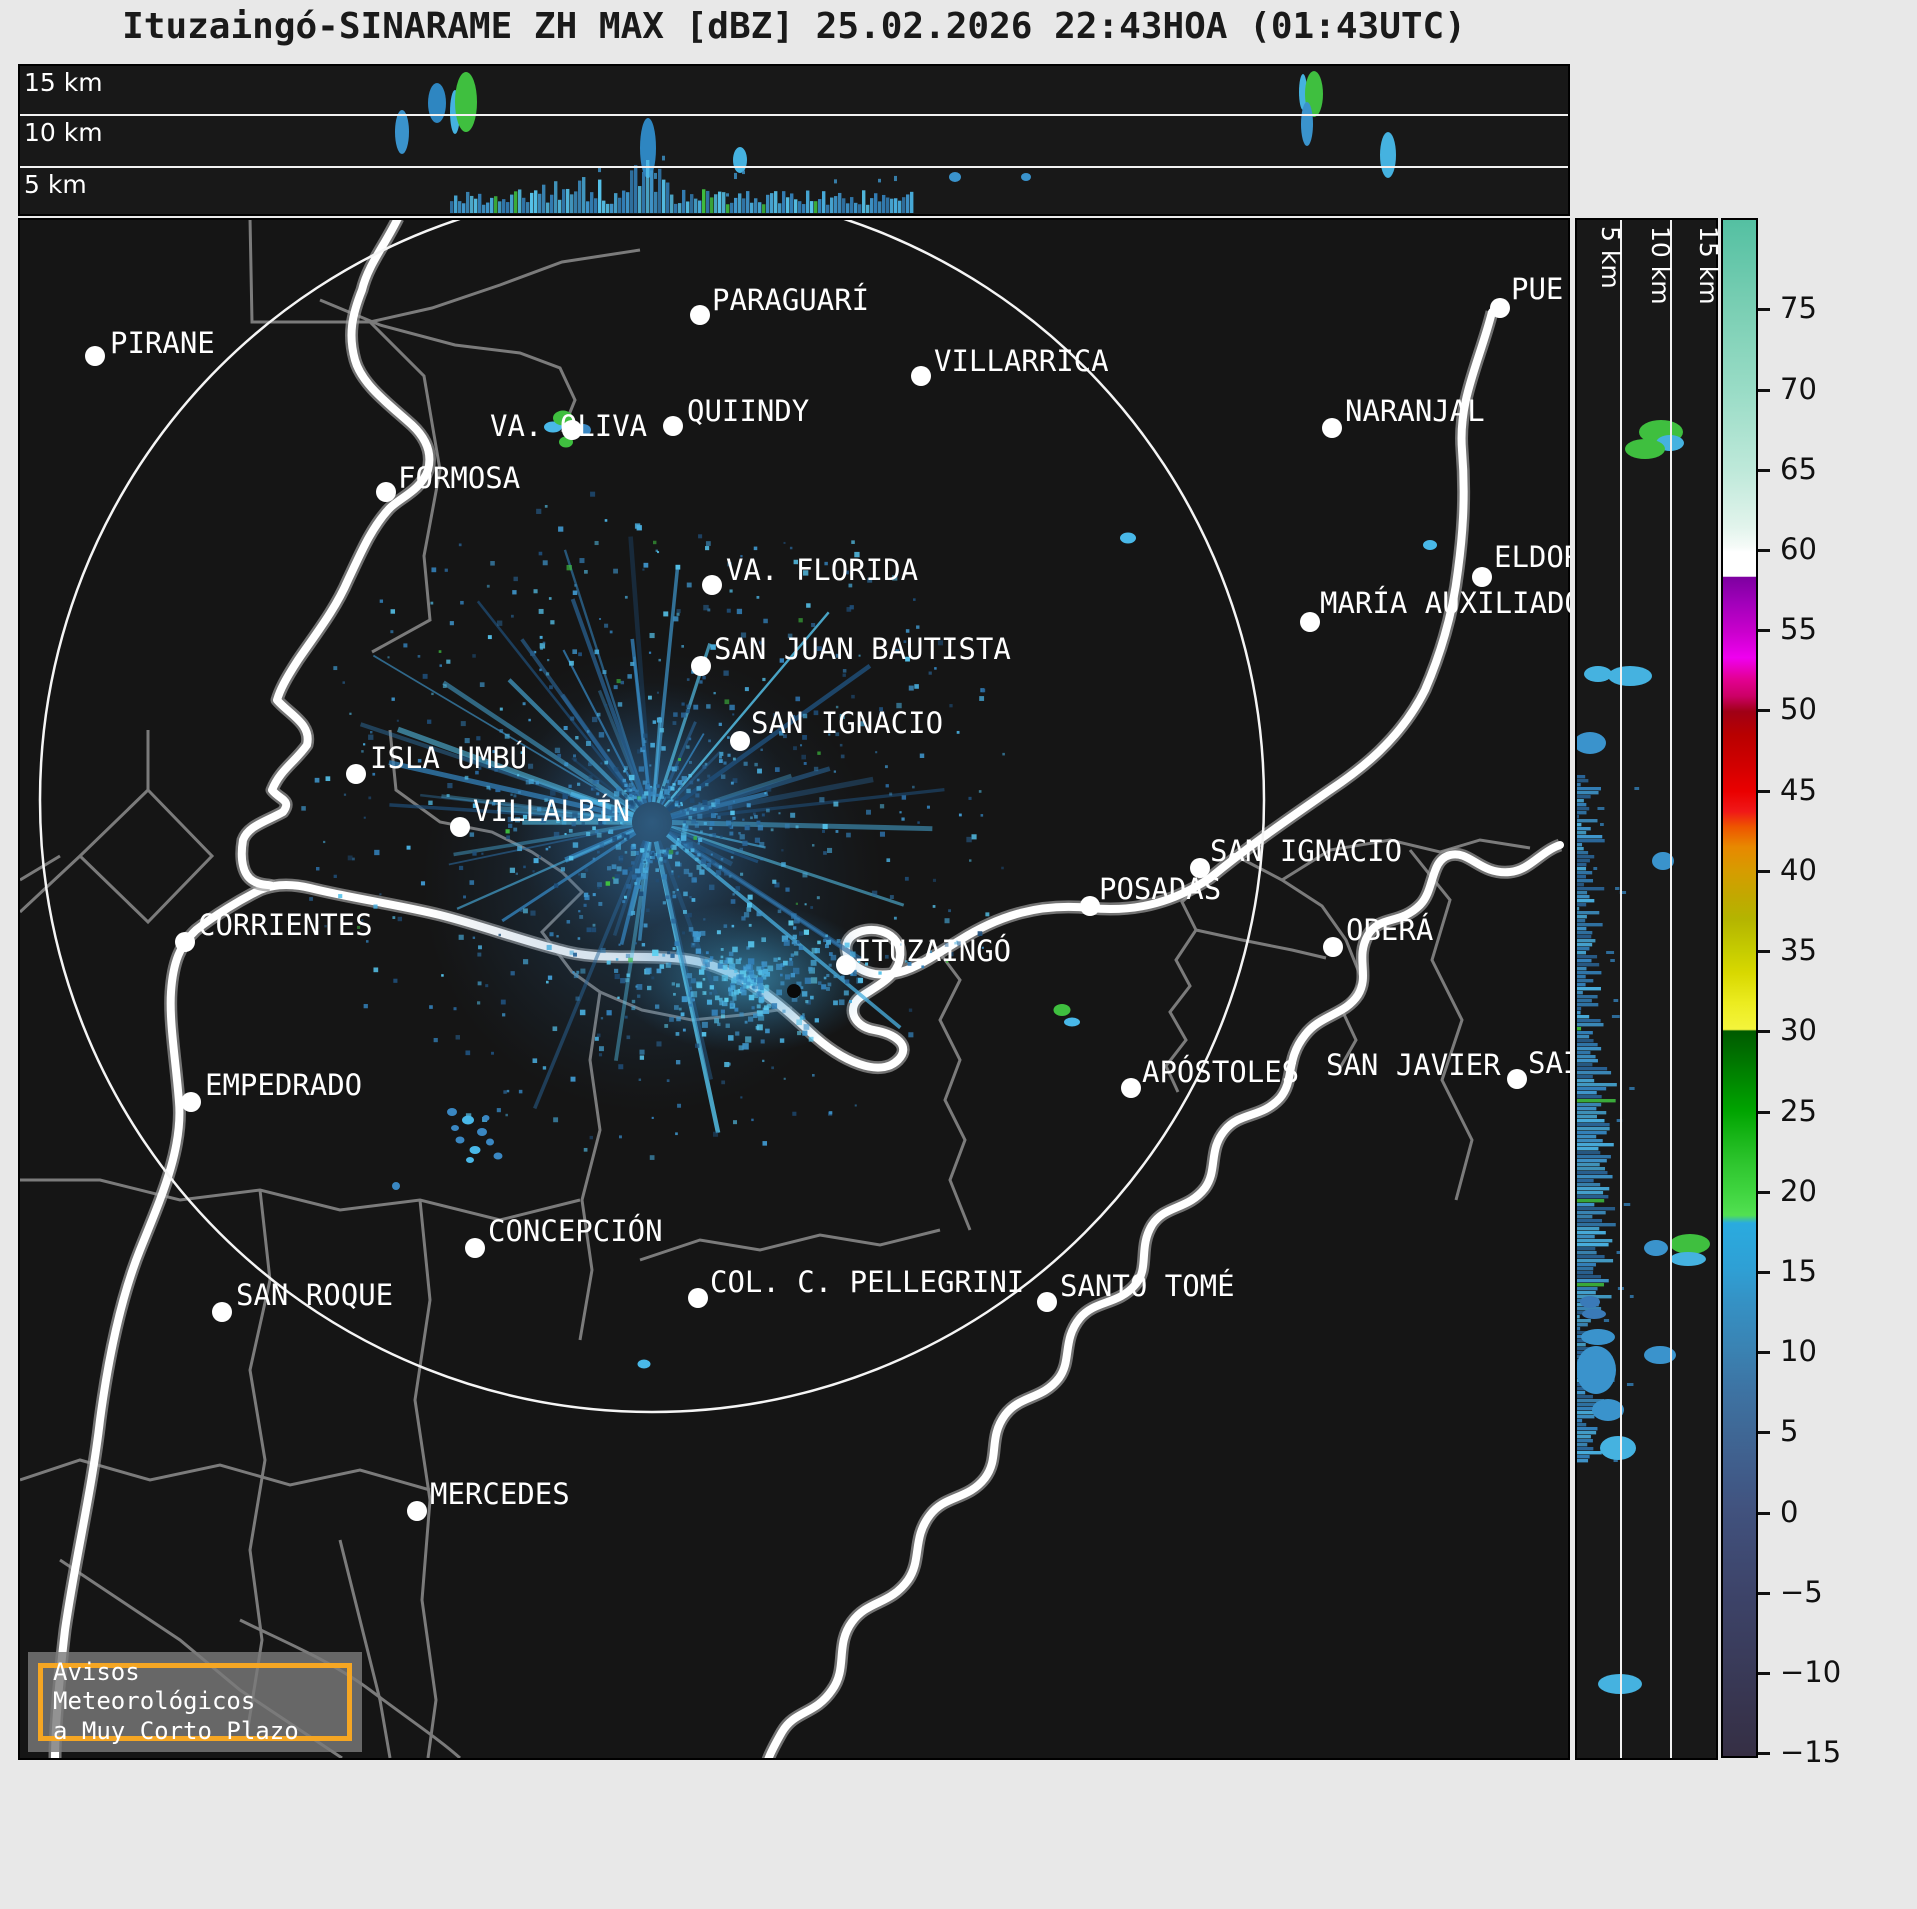 The width and height of the screenshot is (1917, 1909). Describe the element at coordinates (698, 1298) in the screenshot. I see `city-dot-COL. C. PELLEGRINI` at that location.